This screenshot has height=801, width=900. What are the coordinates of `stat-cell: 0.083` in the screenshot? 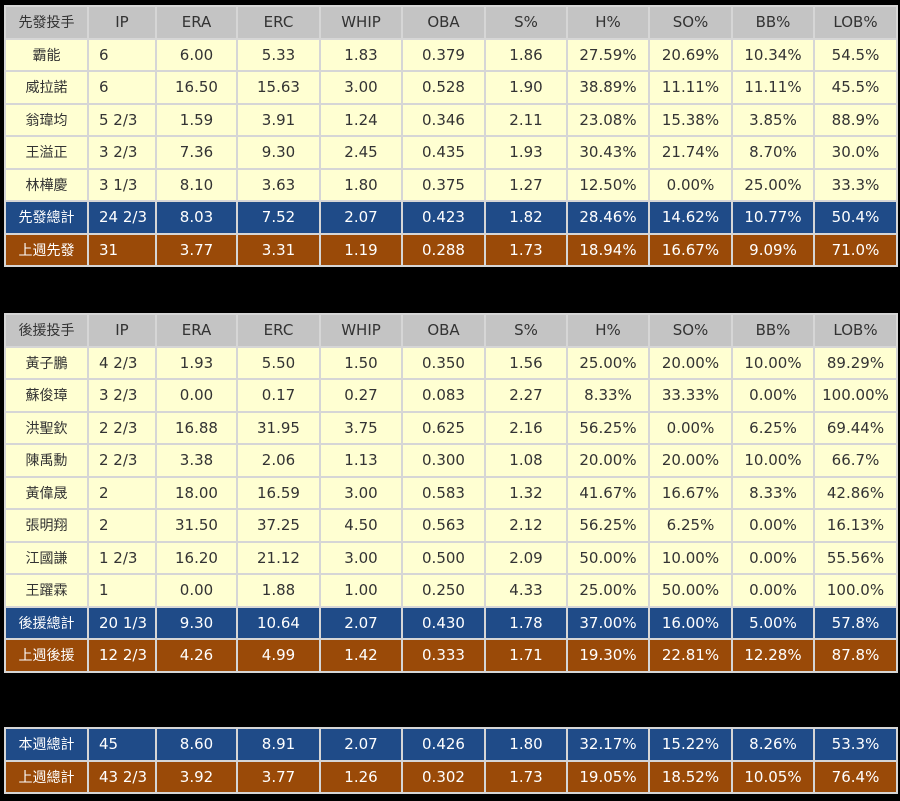 It's located at (443, 395).